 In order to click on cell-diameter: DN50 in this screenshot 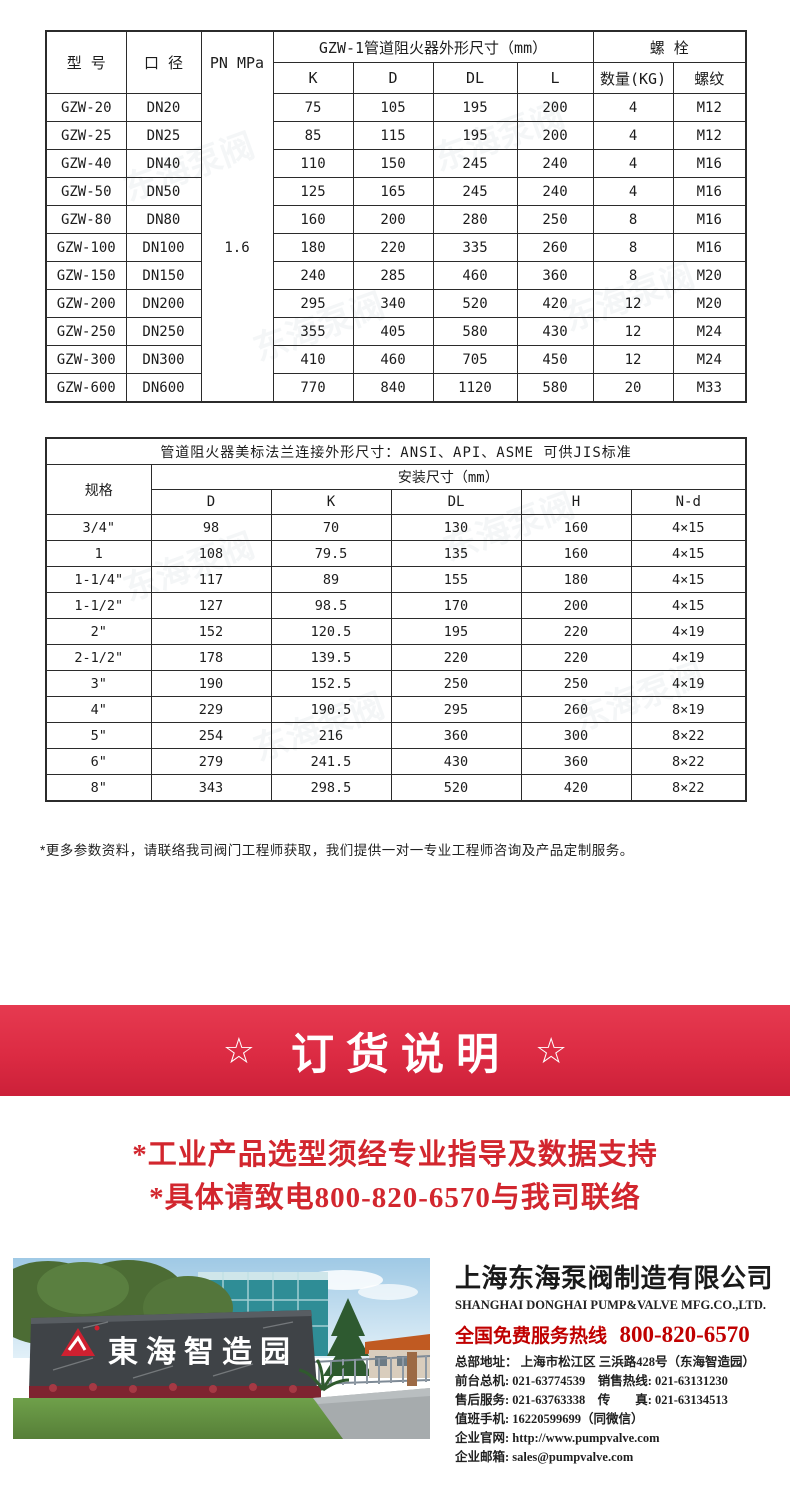, I will do `click(163, 191)`.